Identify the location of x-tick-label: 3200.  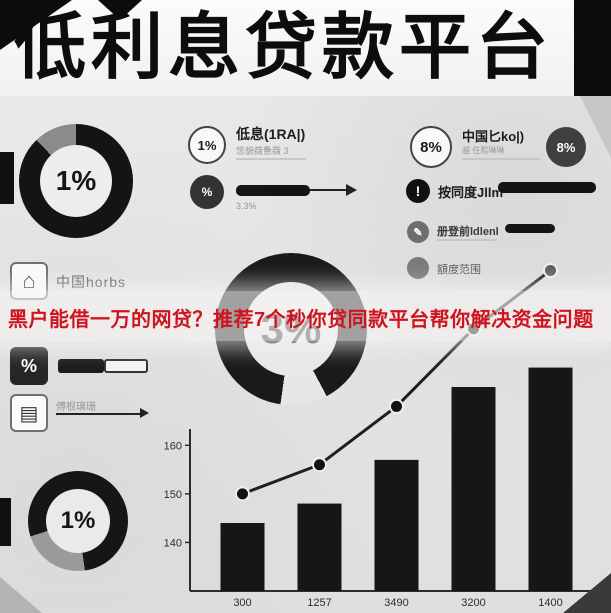
(473, 603).